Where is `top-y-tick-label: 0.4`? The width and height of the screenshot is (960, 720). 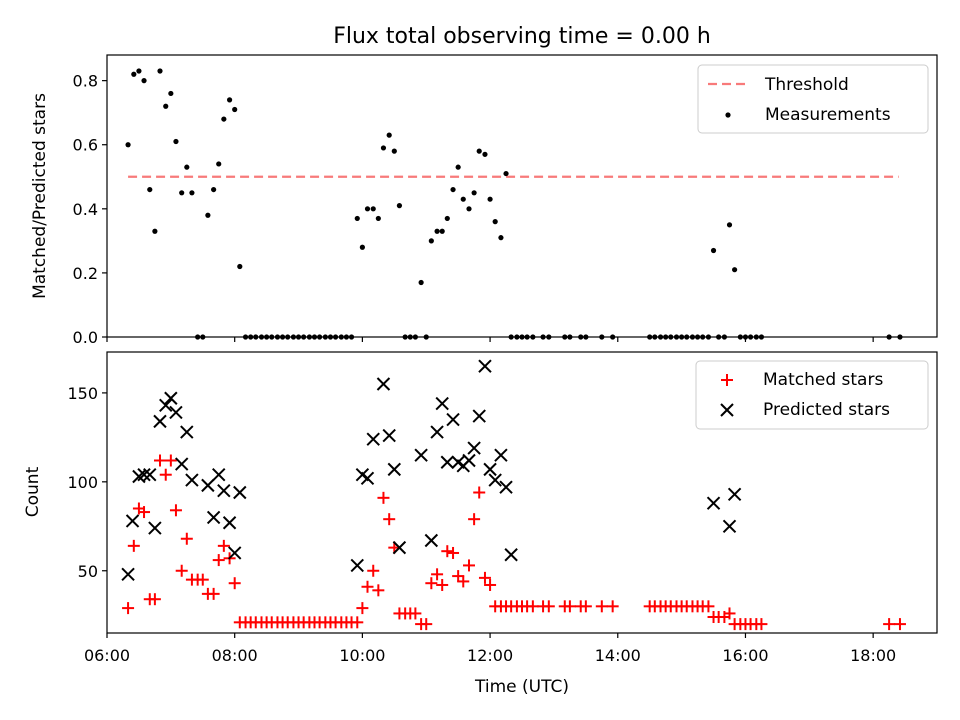
top-y-tick-label: 0.4 is located at coordinates (85, 209).